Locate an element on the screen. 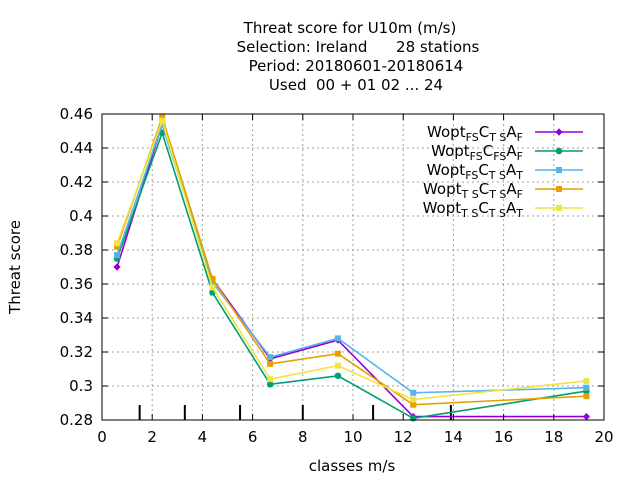 This screenshot has width=640, height=480. legend-entry-5: WoptT SCT SAT is located at coordinates (503, 209).